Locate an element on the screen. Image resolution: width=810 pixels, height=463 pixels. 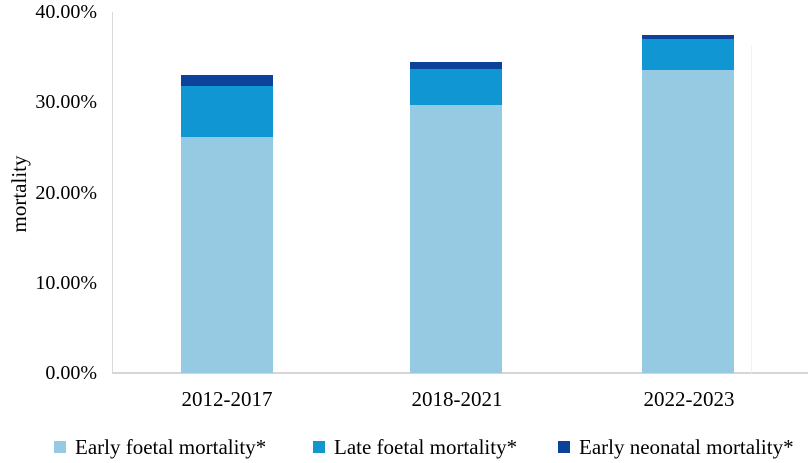
y-axis-line is located at coordinates (112, 192).